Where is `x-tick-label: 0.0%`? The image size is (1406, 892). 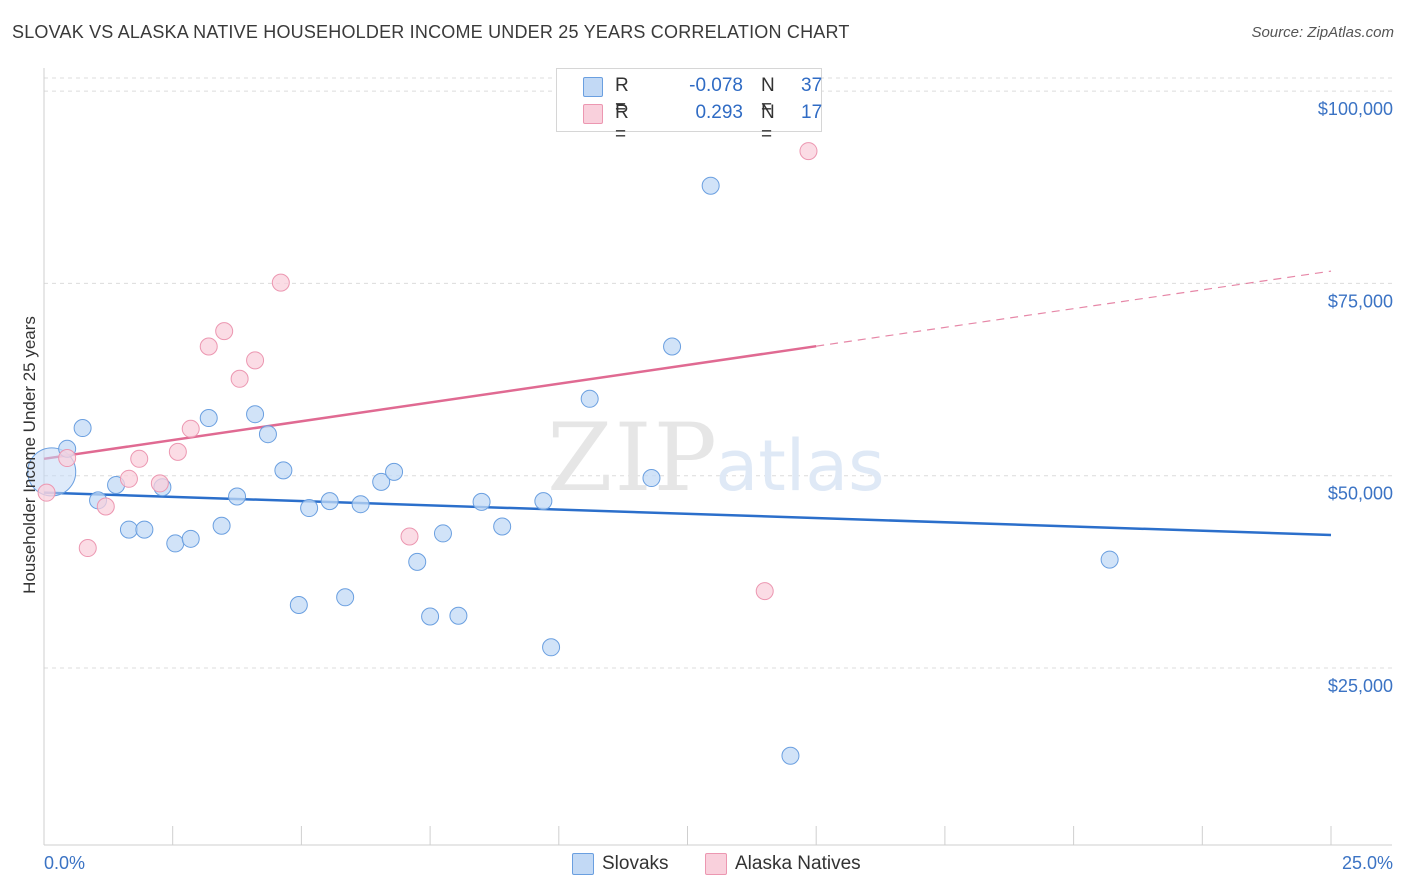 x-tick-label: 0.0% is located at coordinates (64, 863).